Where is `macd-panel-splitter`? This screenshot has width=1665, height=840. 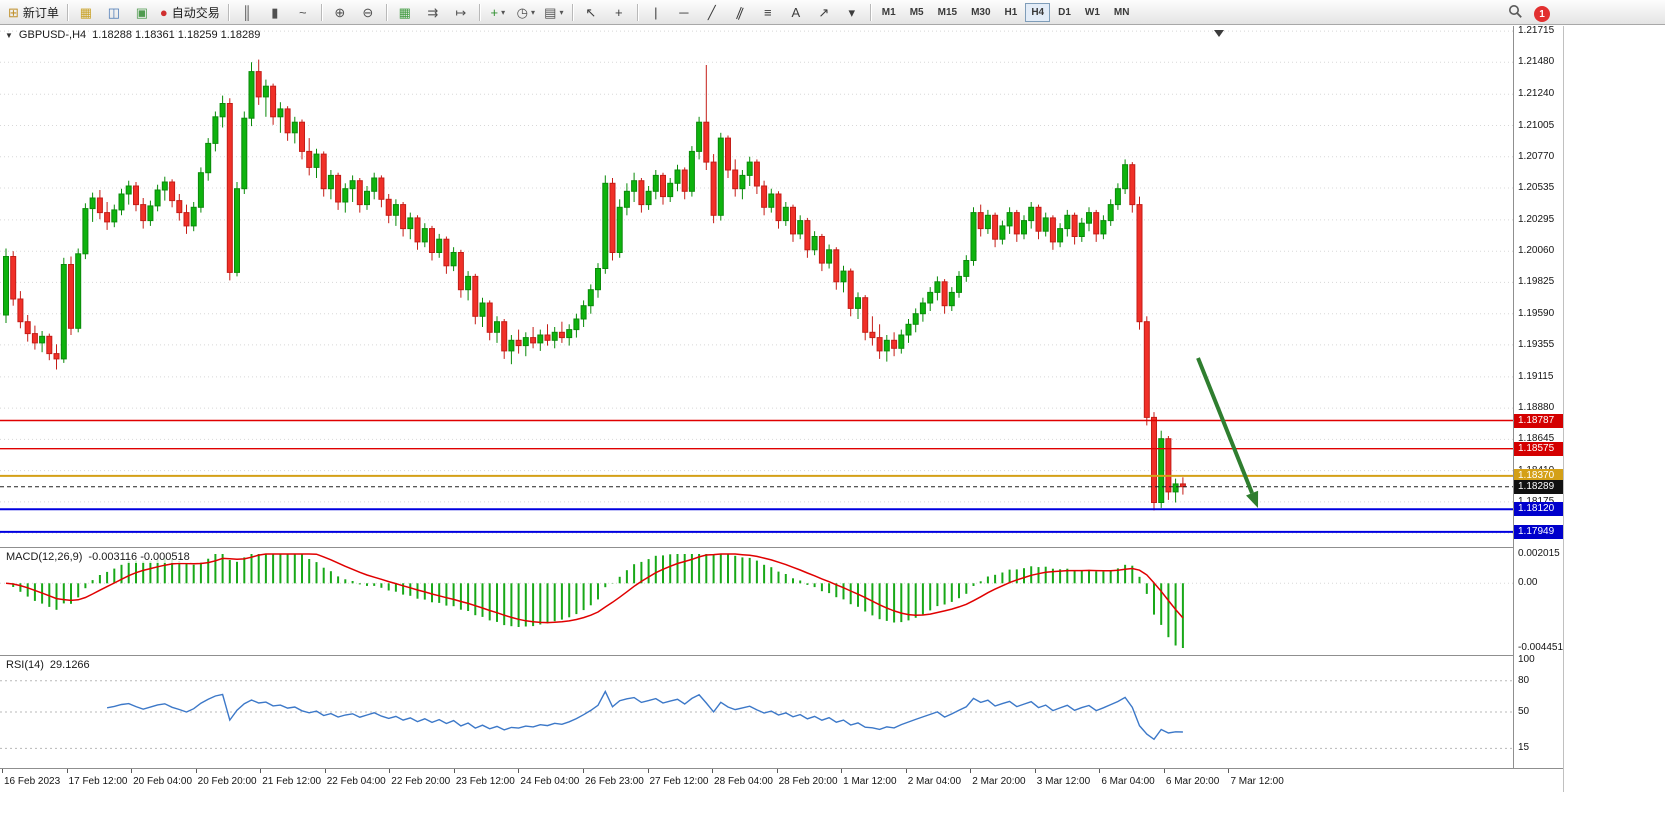 macd-panel-splitter is located at coordinates (781, 547).